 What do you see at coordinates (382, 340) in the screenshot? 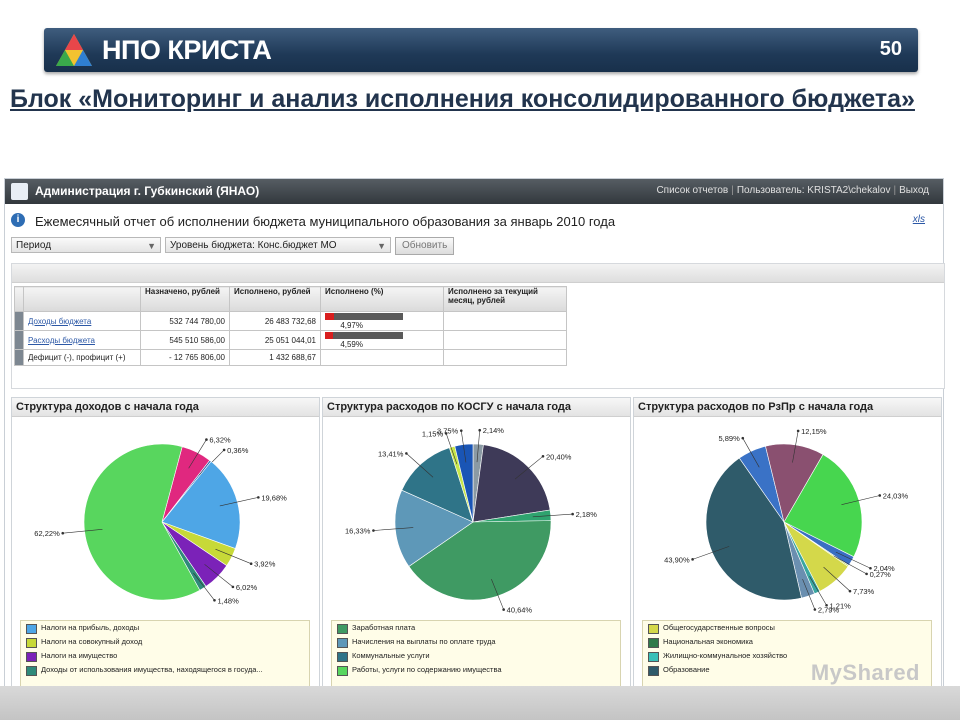
I see `row-percent: 4,59%` at bounding box center [382, 340].